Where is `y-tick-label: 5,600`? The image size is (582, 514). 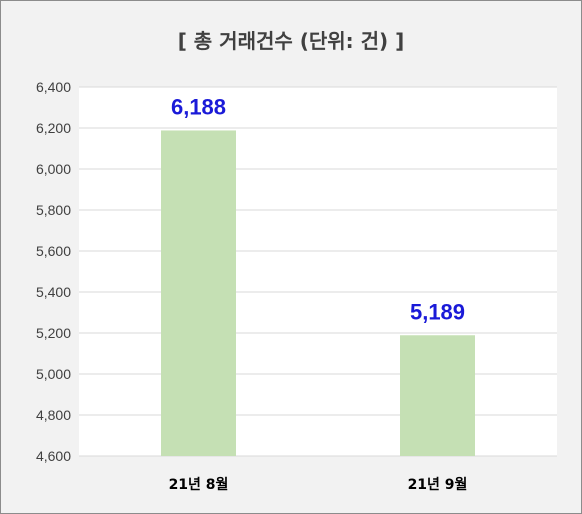 y-tick-label: 5,600 is located at coordinates (53, 251).